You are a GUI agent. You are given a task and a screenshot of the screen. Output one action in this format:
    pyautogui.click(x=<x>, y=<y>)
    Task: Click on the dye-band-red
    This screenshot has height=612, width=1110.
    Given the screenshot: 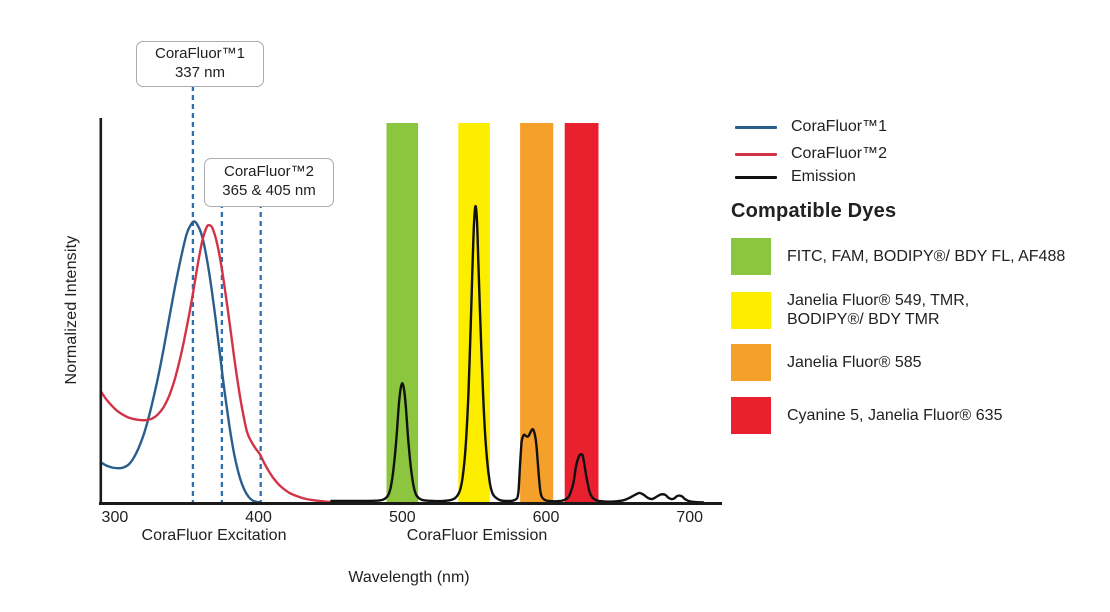 What is the action you would take?
    pyautogui.click(x=581, y=313)
    